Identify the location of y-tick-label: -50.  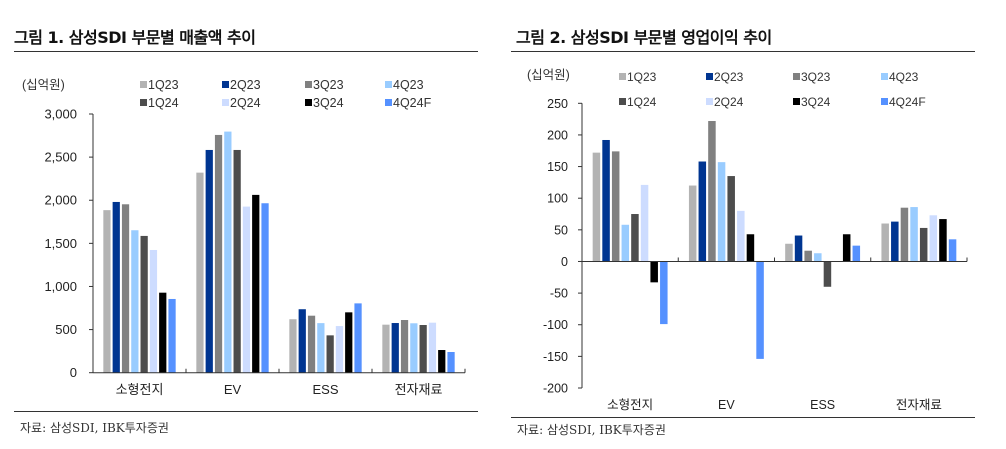
(559, 294).